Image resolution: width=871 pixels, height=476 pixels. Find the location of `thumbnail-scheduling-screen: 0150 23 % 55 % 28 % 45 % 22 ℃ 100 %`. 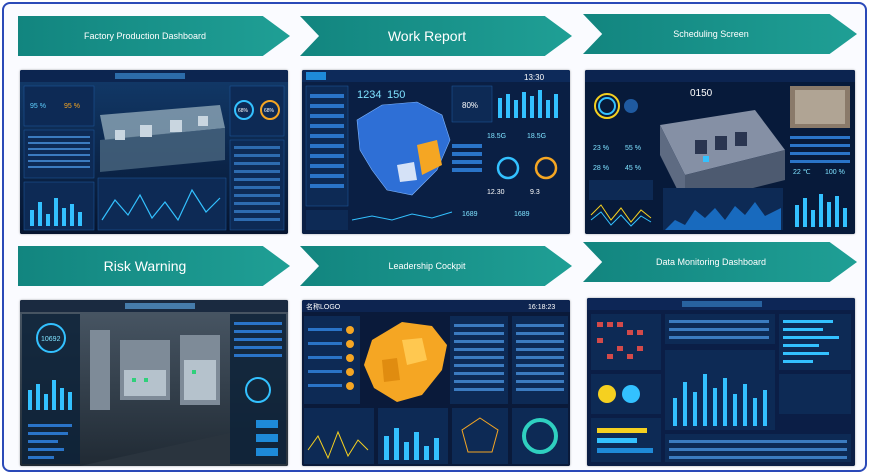

thumbnail-scheduling-screen: 0150 23 % 55 % 28 % 45 % 22 ℃ 100 % is located at coordinates (720, 152).